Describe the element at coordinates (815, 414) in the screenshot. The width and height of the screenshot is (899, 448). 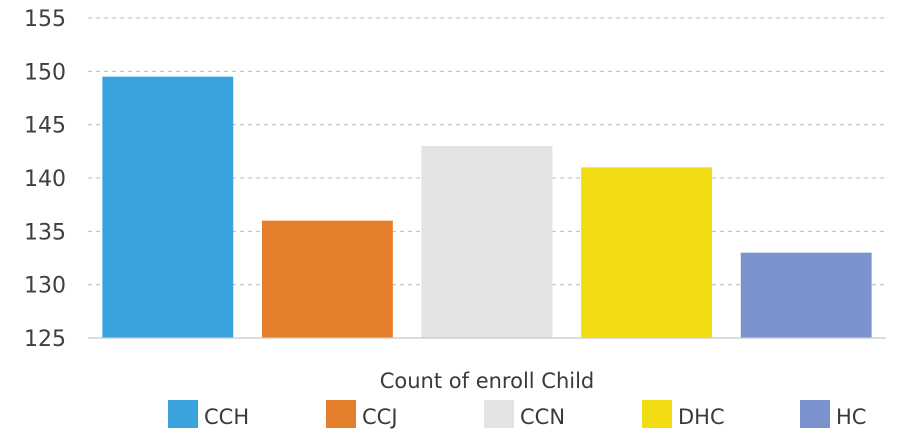
I see `legend-swatch-hc` at that location.